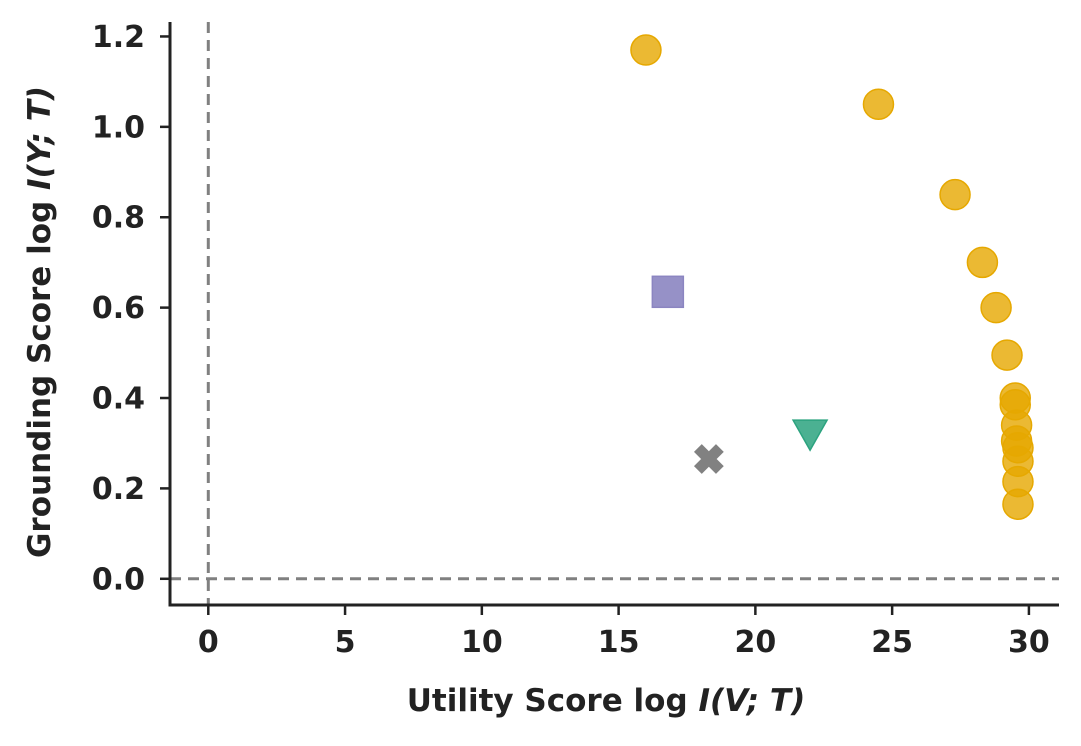 This screenshot has width=1081, height=746. Describe the element at coordinates (755, 642) in the screenshot. I see `x-tick-label: 20` at that location.